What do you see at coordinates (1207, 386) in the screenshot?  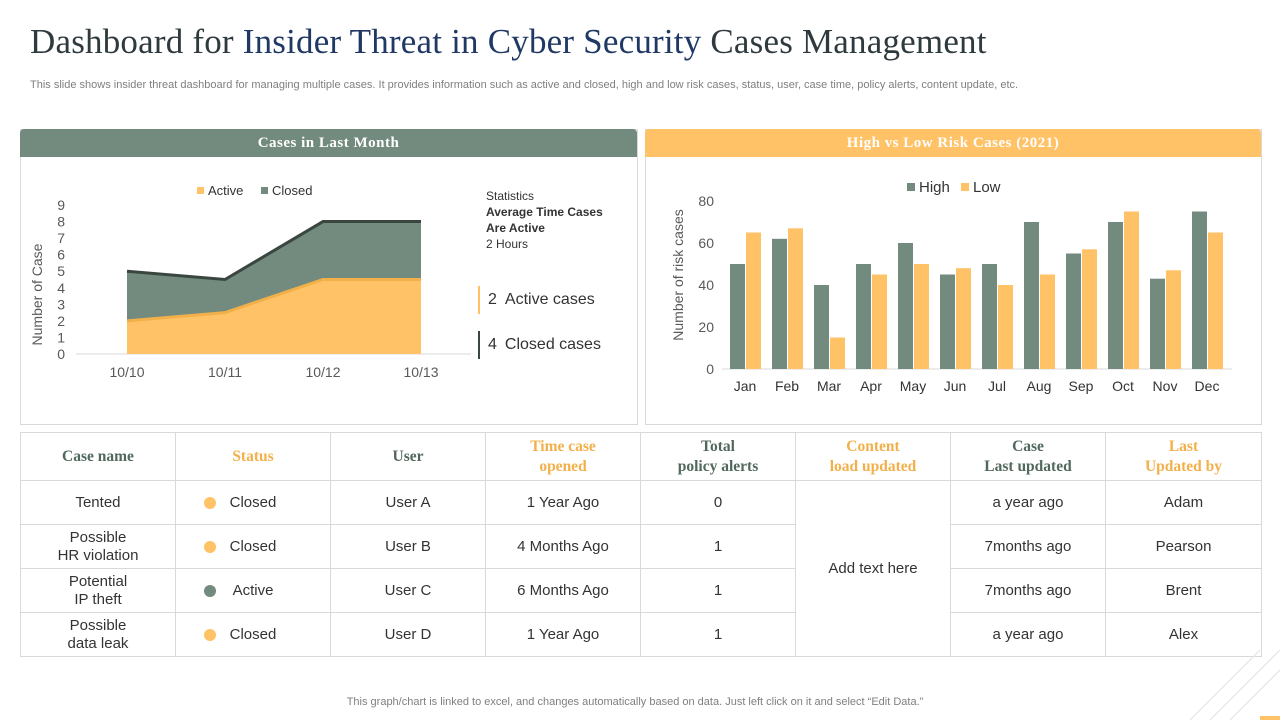 I see `x-tick-label: Dec` at bounding box center [1207, 386].